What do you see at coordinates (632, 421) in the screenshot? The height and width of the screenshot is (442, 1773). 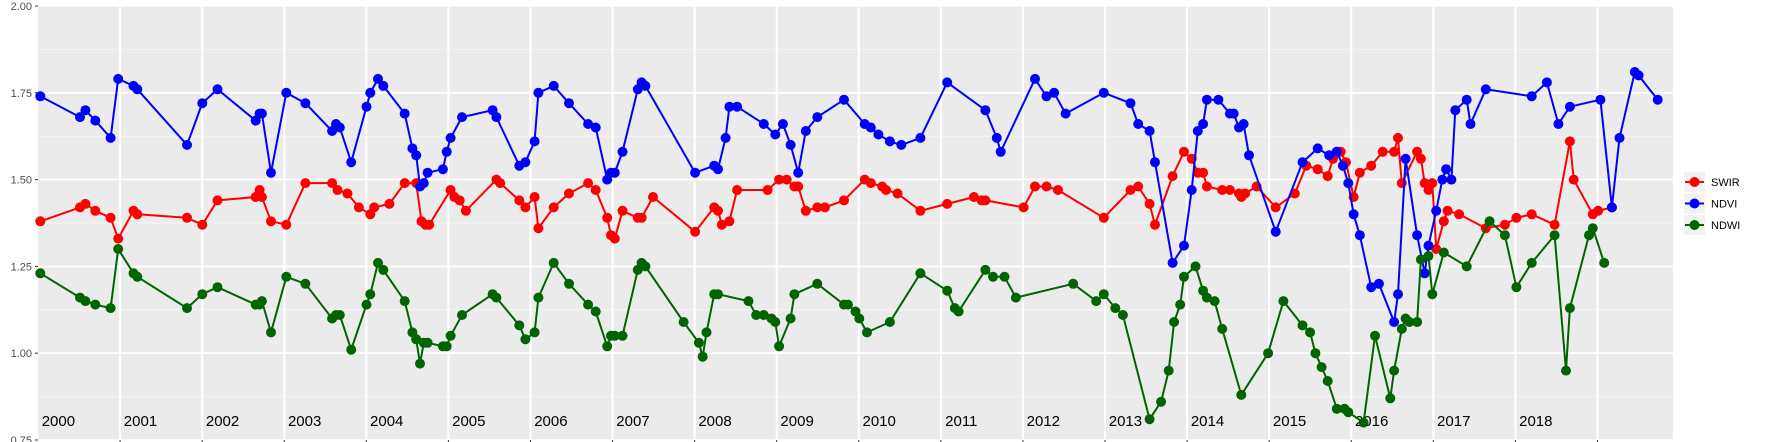 I see `year-label: 2007` at bounding box center [632, 421].